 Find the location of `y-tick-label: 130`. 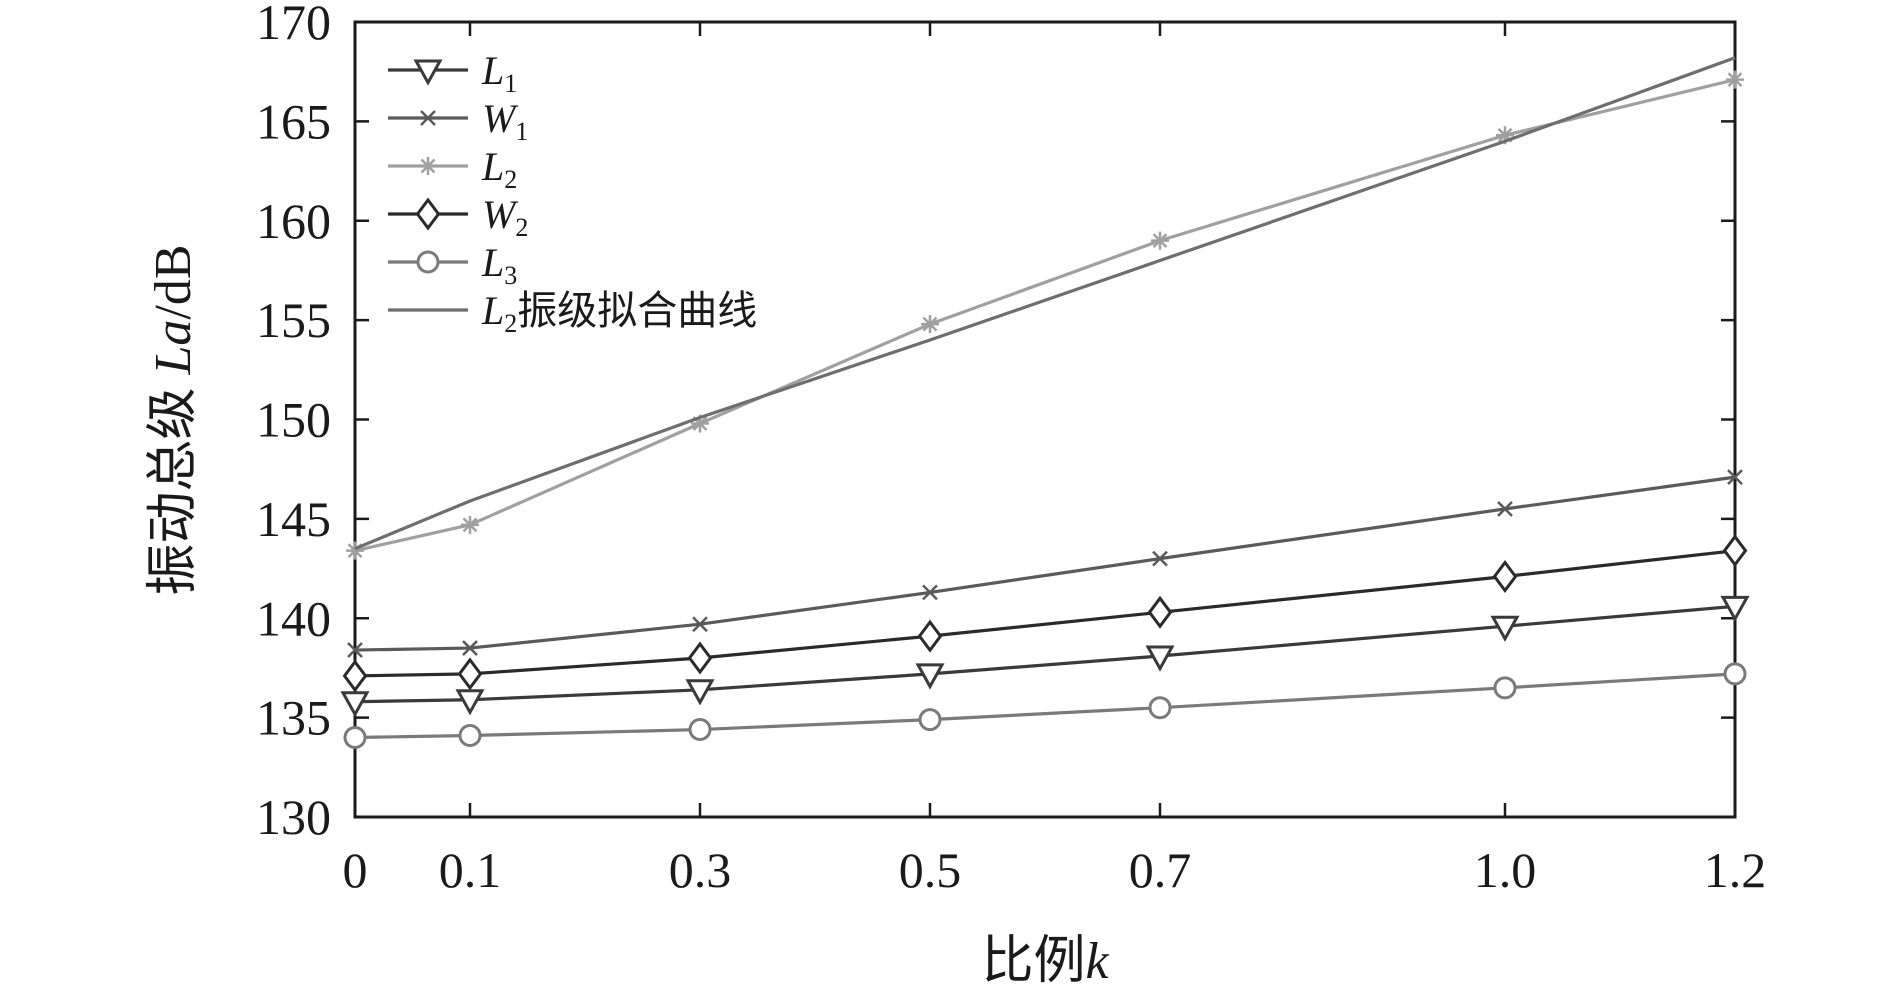

y-tick-label: 130 is located at coordinates (293, 817).